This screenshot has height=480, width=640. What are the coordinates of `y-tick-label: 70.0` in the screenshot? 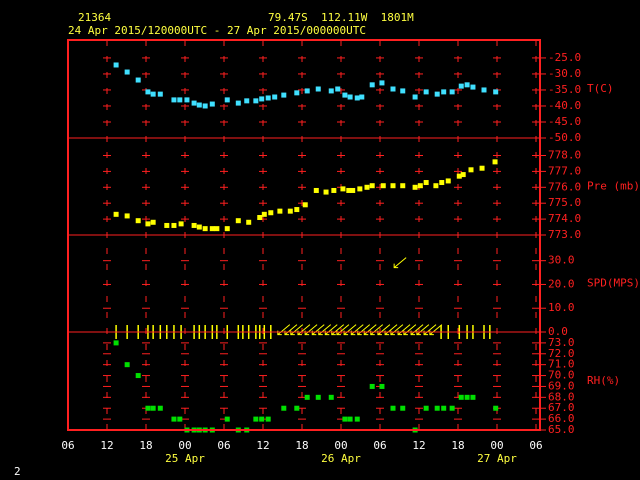 It's located at (561, 375).